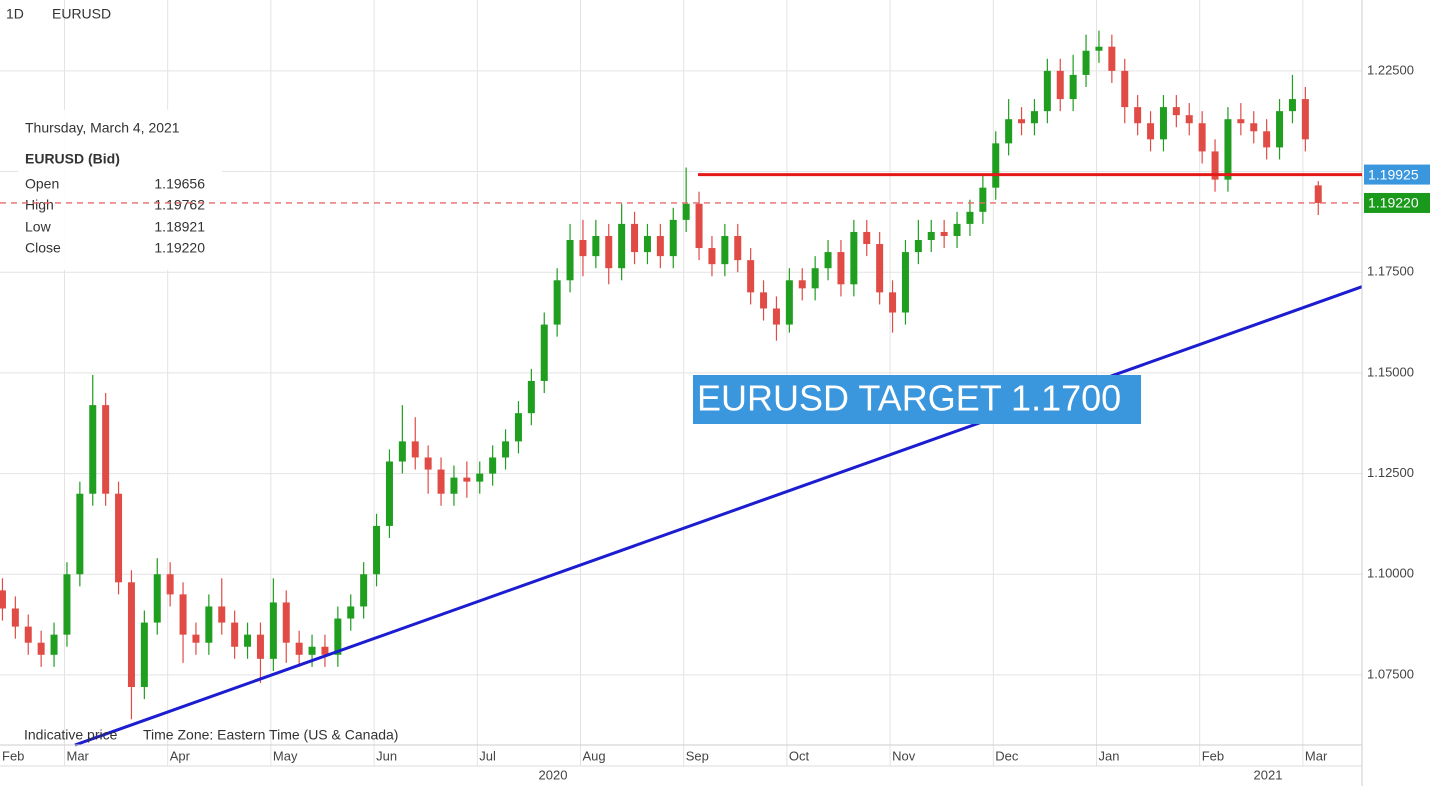  What do you see at coordinates (43, 248) in the screenshot?
I see `info-label: Close` at bounding box center [43, 248].